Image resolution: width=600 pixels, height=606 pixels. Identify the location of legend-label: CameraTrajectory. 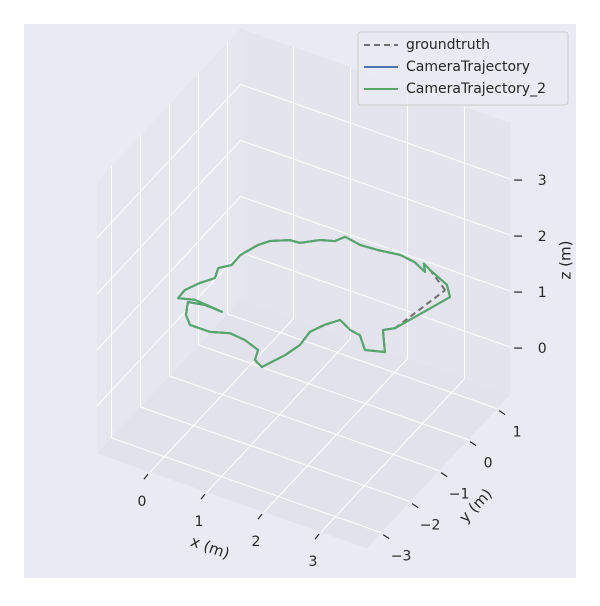
(468, 67).